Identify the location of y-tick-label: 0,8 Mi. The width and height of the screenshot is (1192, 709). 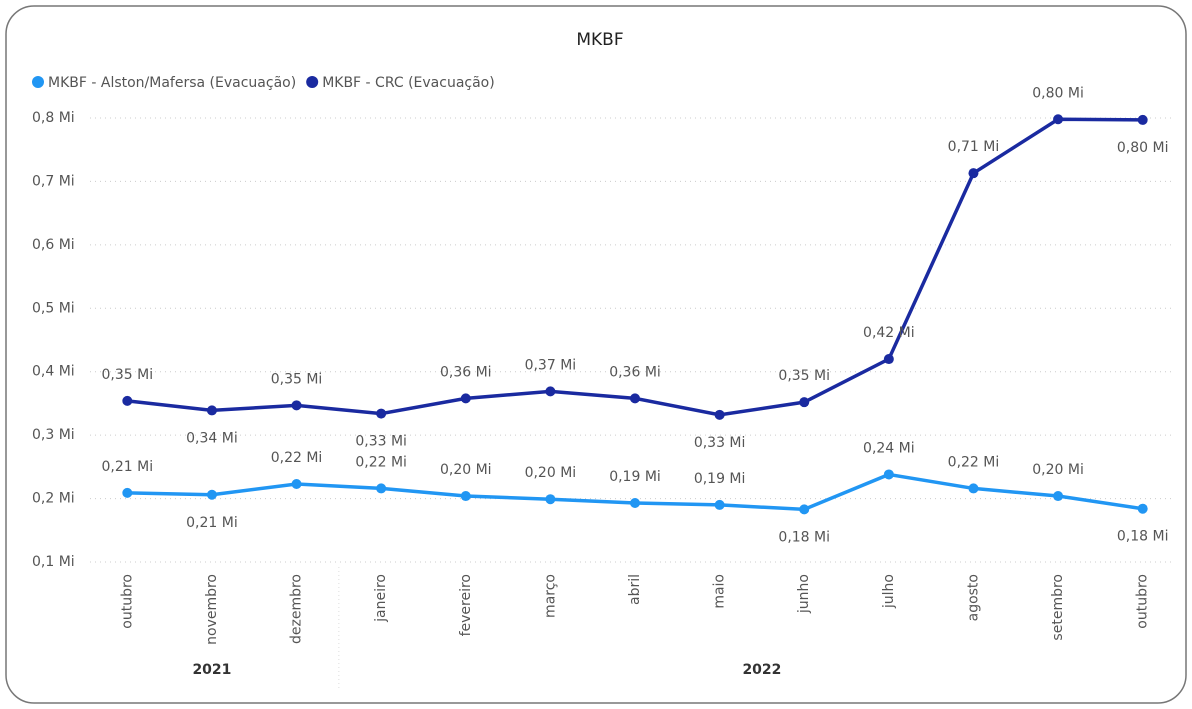
(53, 118).